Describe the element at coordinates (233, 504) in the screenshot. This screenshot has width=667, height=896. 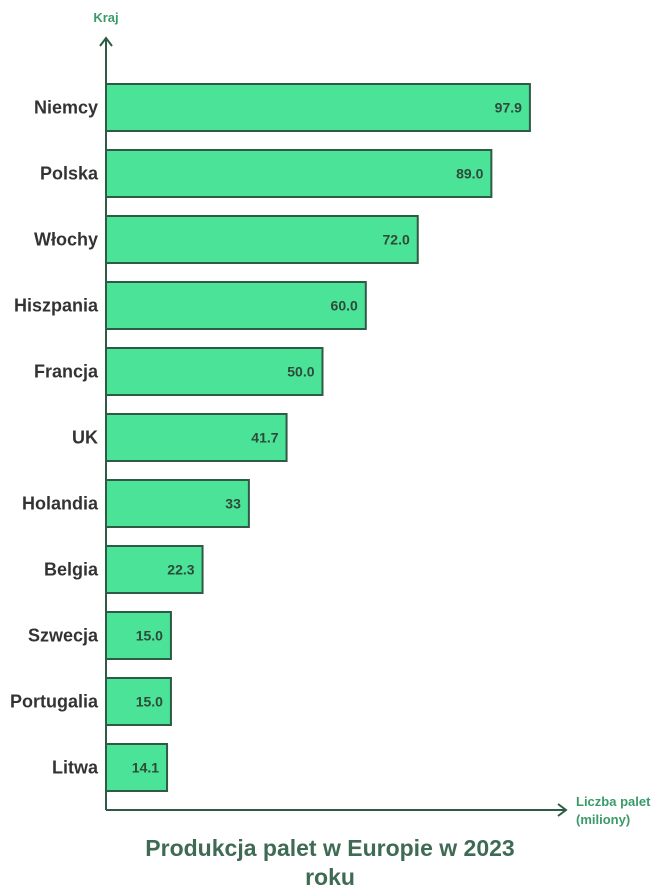
I see `value-label: 33` at that location.